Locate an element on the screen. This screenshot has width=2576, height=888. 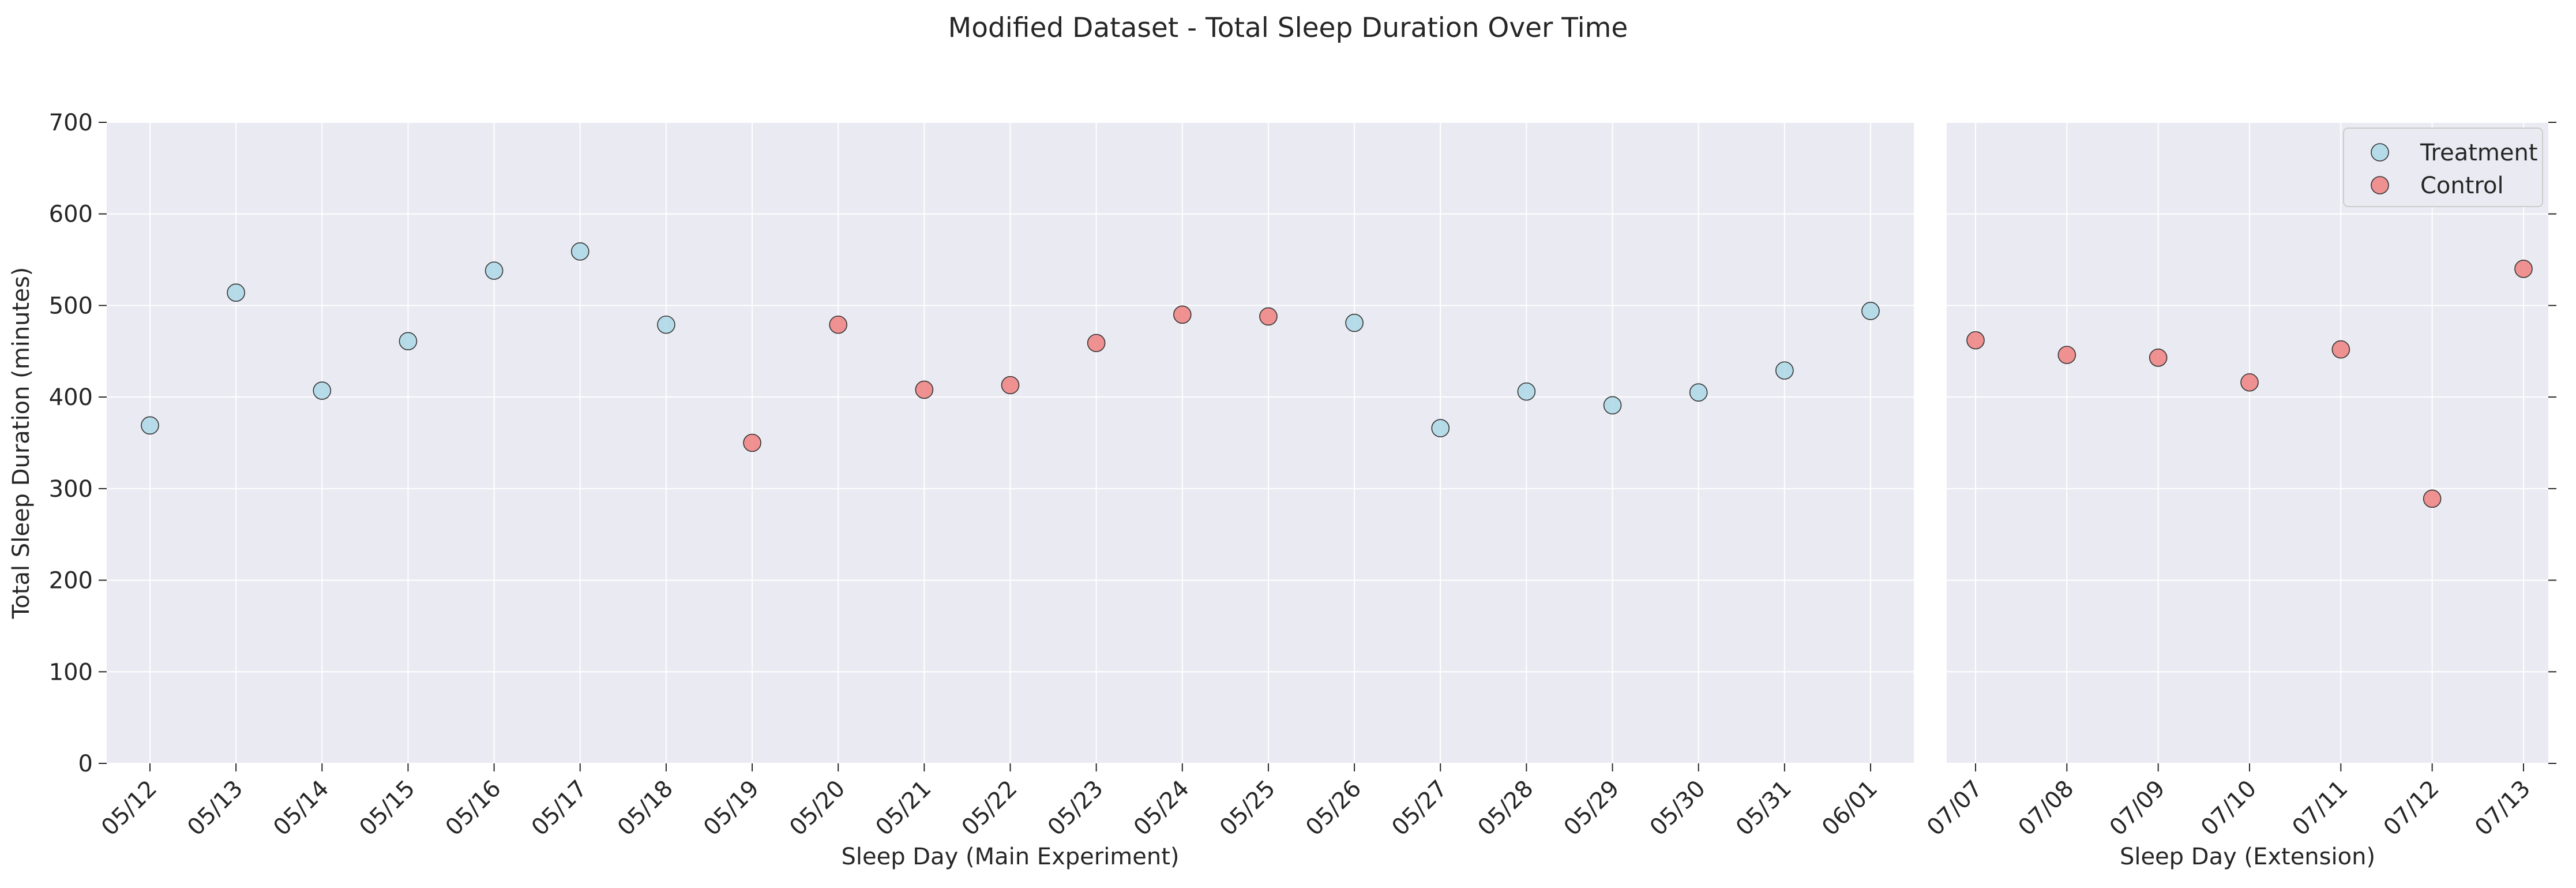
y-tick-label: 200 is located at coordinates (71, 581).